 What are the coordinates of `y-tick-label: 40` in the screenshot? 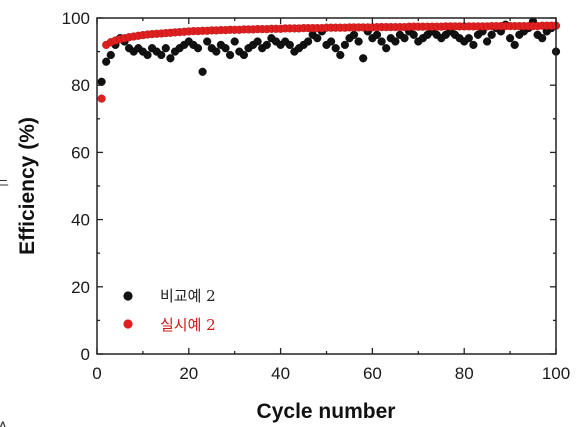 It's located at (80, 220).